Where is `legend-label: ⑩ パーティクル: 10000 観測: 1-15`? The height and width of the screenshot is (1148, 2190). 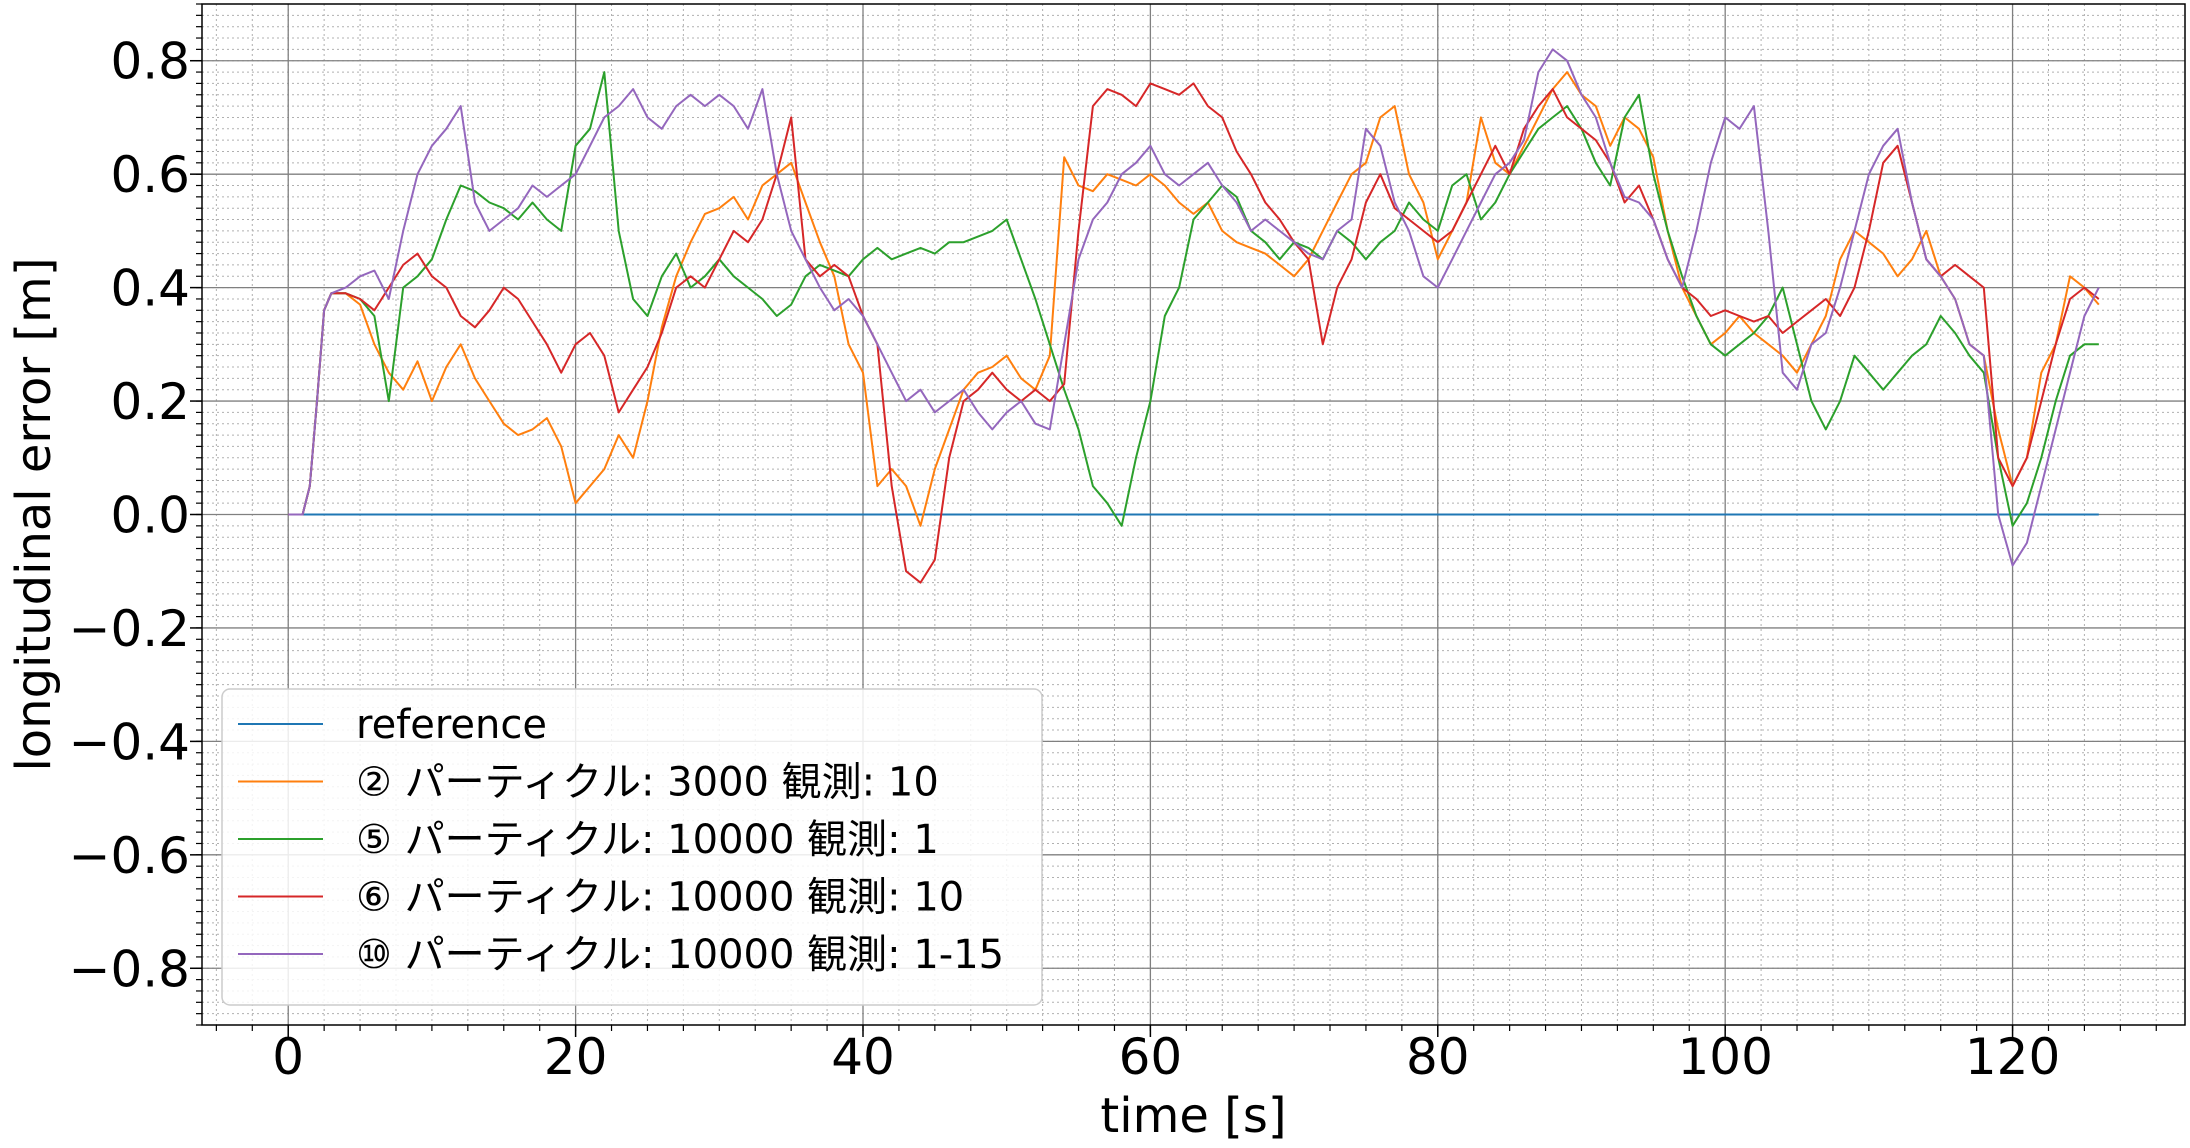
legend-label: ⑩ パーティクル: 10000 観測: 1-15 is located at coordinates (680, 955).